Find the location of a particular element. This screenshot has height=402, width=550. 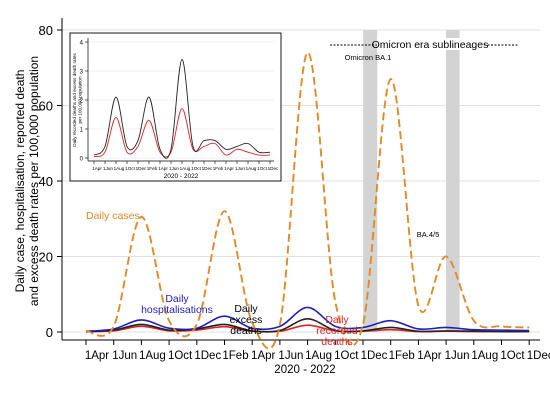

inset-x-axis-title: 2020 - 2022 is located at coordinates (181, 176).